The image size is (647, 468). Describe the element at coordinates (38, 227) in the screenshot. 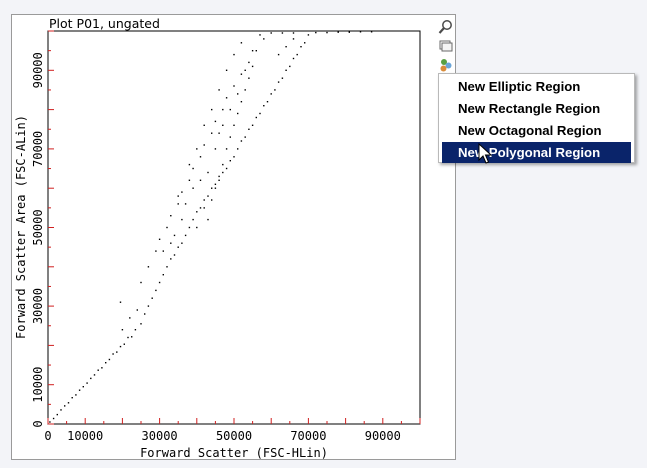

I see `y-tick-label: 50000` at that location.